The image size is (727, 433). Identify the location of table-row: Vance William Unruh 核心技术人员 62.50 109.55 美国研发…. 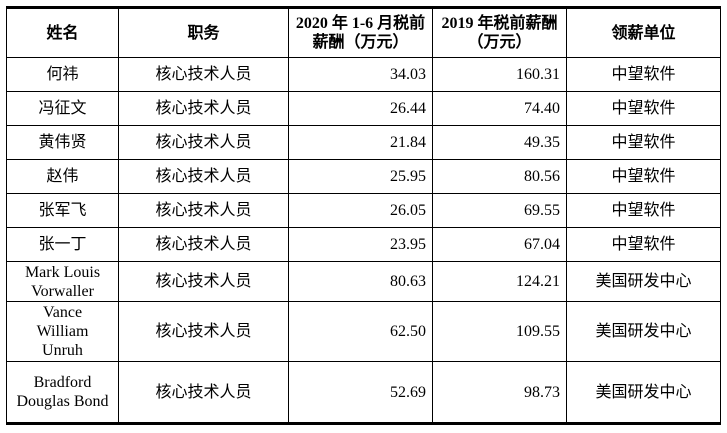
(363, 331).